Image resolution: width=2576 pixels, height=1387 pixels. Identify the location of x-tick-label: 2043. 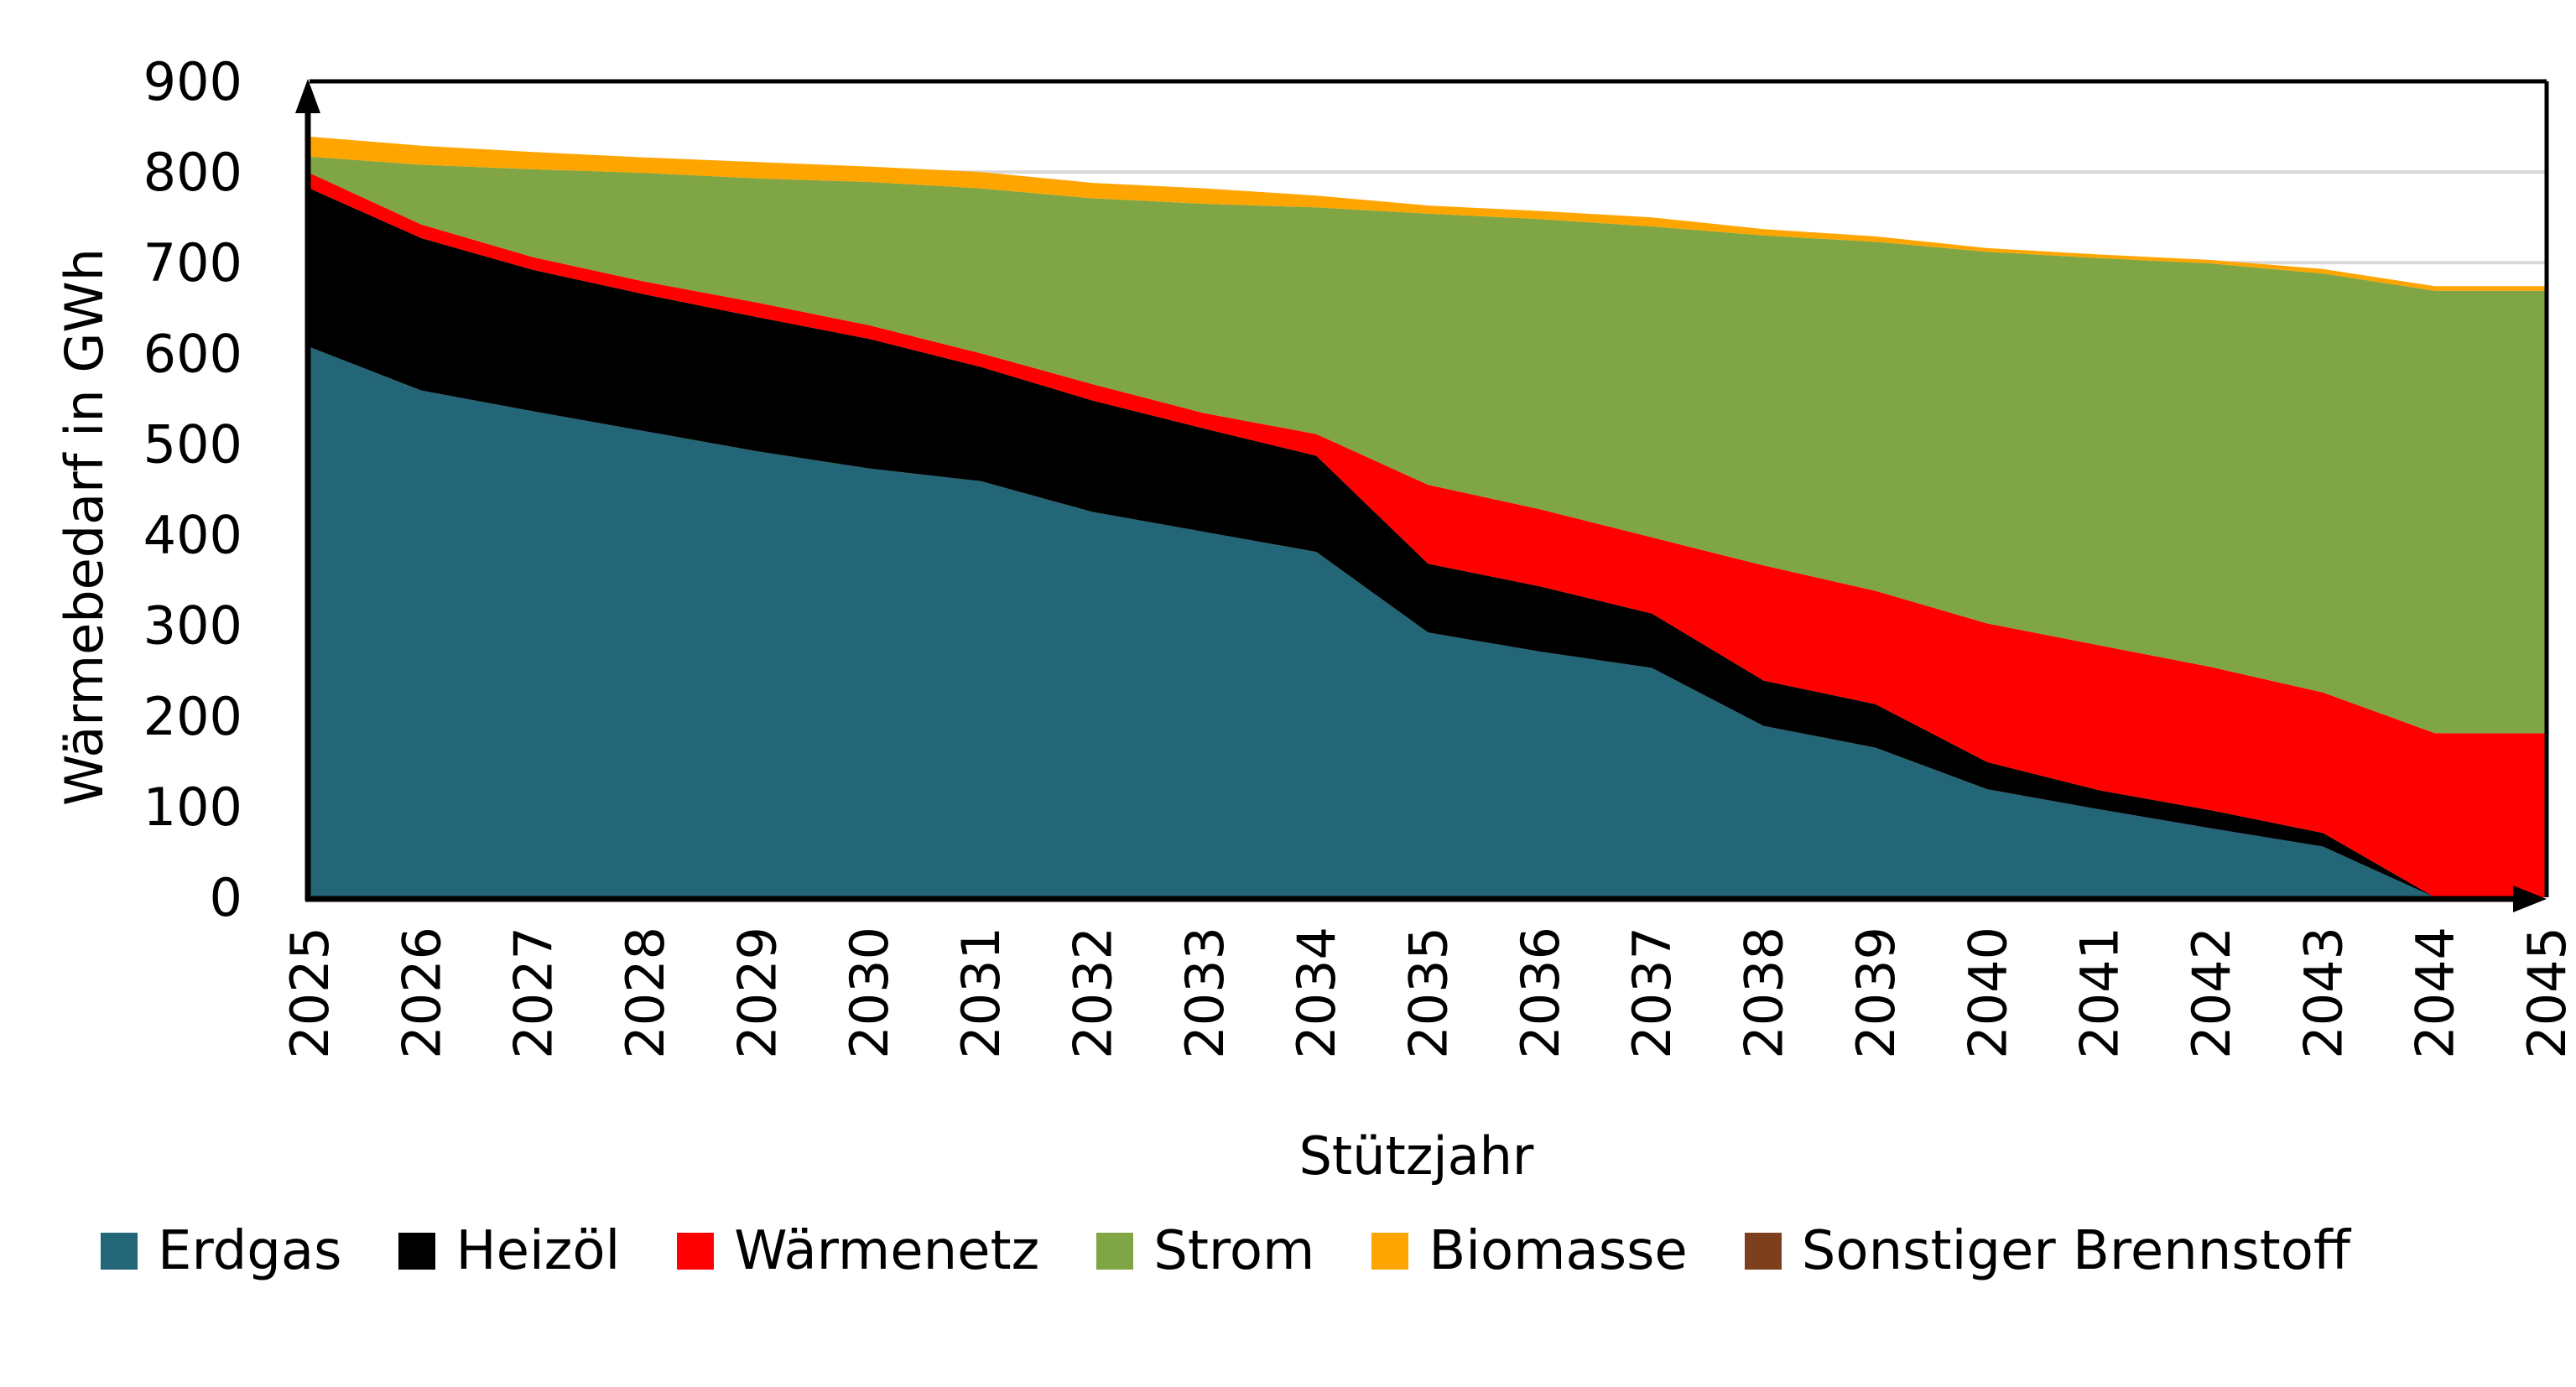
(2323, 993).